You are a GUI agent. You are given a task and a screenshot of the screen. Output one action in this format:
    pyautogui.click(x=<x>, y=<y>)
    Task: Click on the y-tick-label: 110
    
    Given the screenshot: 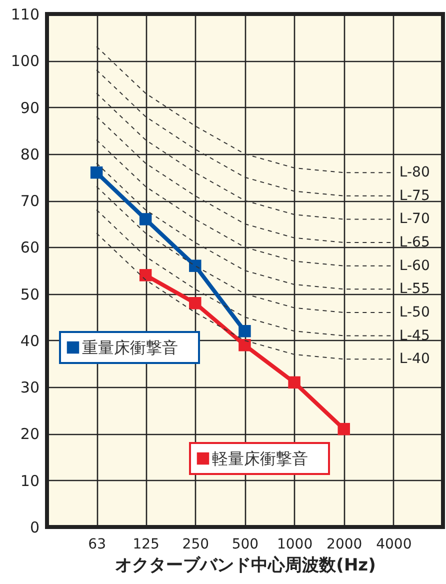 What is the action you would take?
    pyautogui.click(x=25, y=15)
    